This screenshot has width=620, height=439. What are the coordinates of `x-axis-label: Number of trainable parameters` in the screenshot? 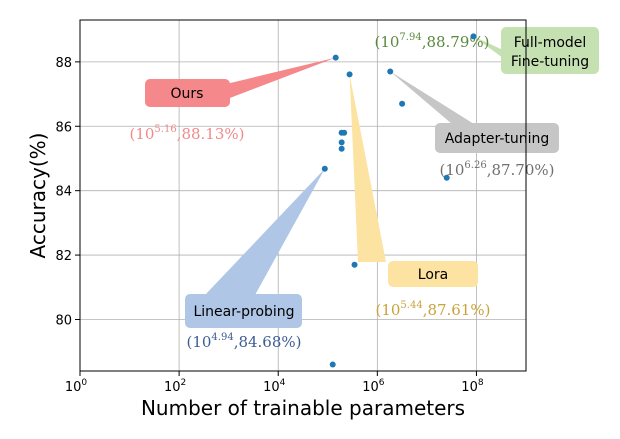 It's located at (303, 408).